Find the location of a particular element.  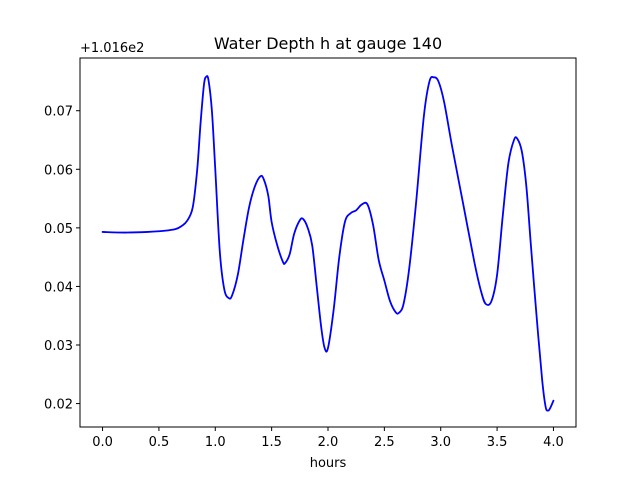

y-tick-label: 0.05 is located at coordinates (58, 229).